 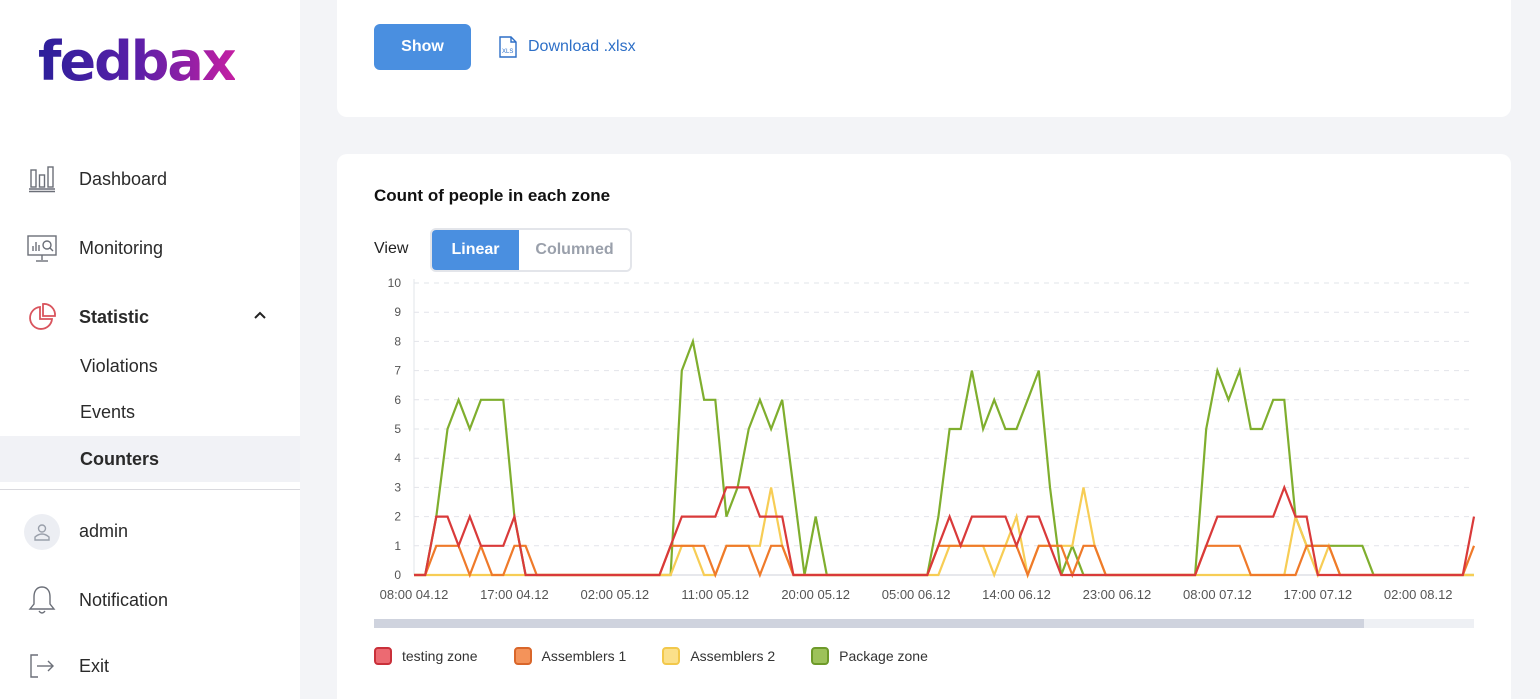 What do you see at coordinates (492, 195) in the screenshot?
I see `chart-title: Count of people in each zone` at bounding box center [492, 195].